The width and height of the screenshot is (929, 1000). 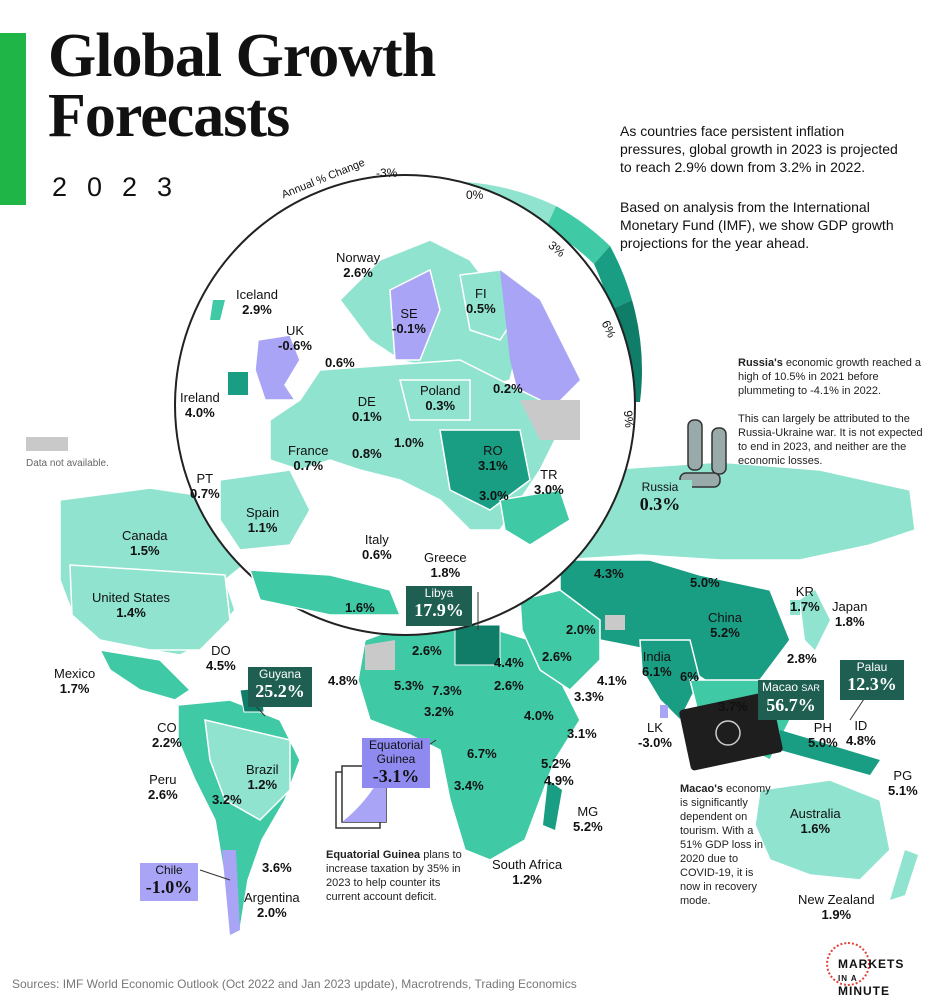 What do you see at coordinates (409, 321) in the screenshot?
I see `country-label: SE -0.1%` at bounding box center [409, 321].